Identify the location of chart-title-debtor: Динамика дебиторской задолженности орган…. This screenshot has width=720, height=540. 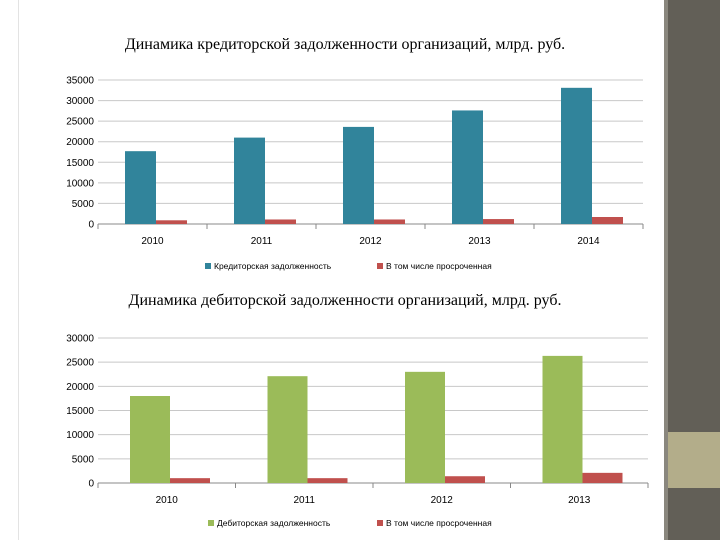
(345, 300).